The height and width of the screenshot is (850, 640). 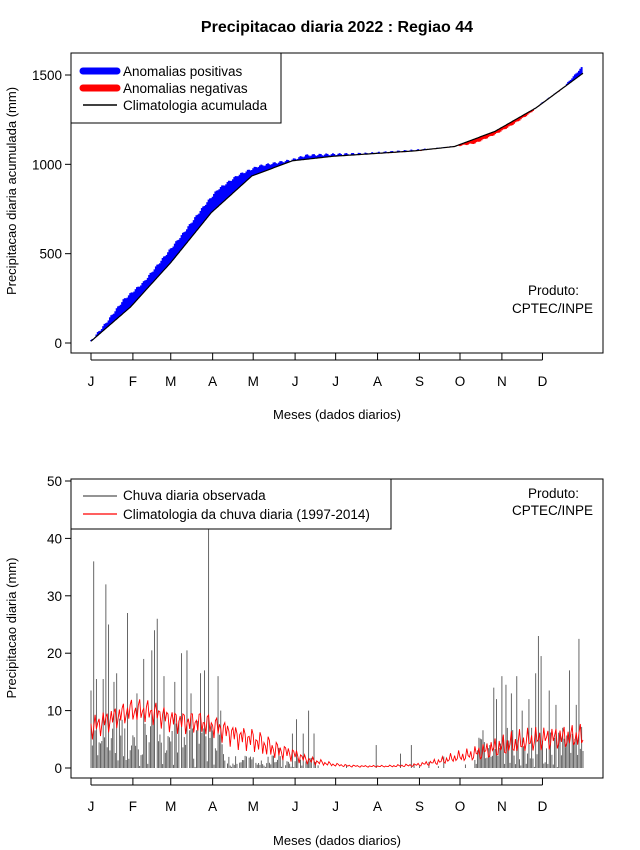 I want to click on legend-label-positive: Anomalias positivas, so click(x=183, y=71).